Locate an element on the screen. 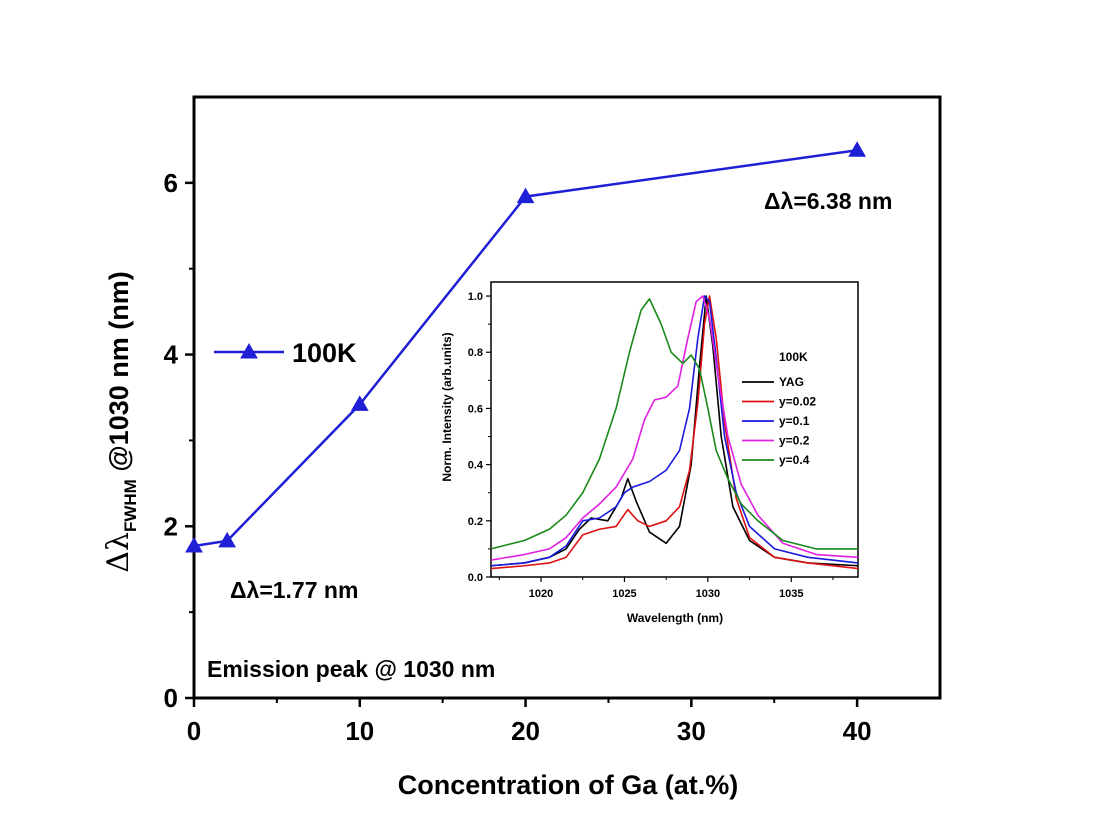  inset-legend-label: y=0.2 is located at coordinates (794, 441).